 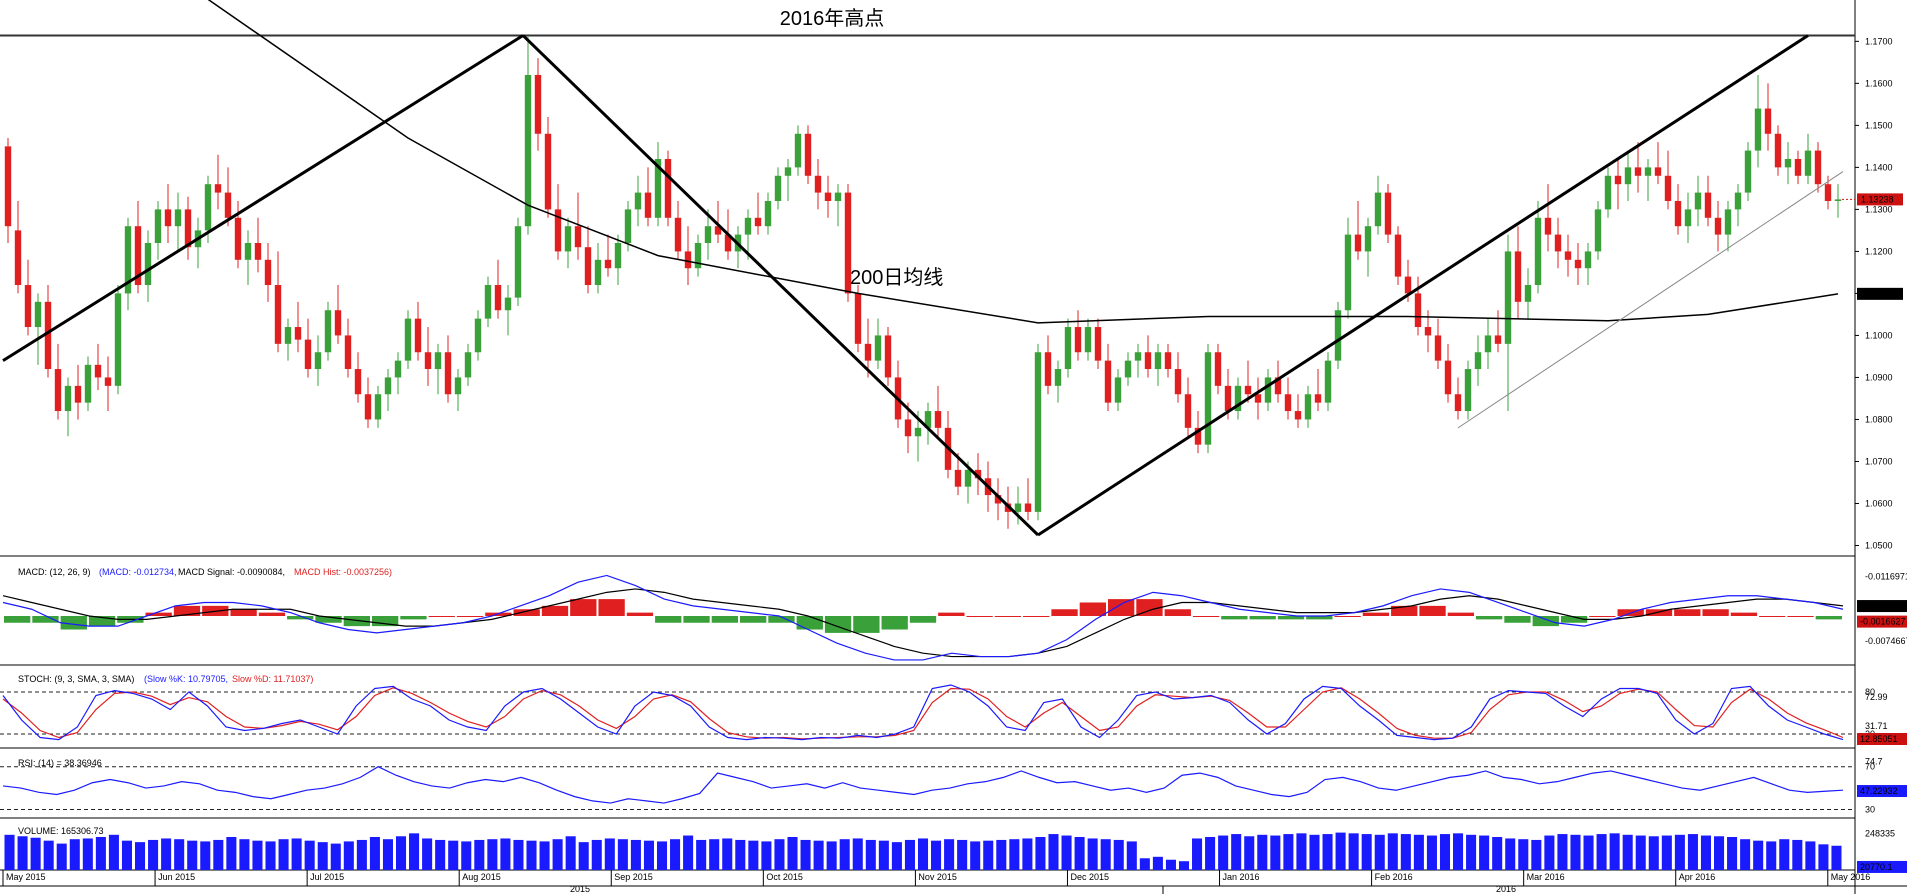 What do you see at coordinates (327, 877) in the screenshot?
I see `x-month-label: Jul 2015` at bounding box center [327, 877].